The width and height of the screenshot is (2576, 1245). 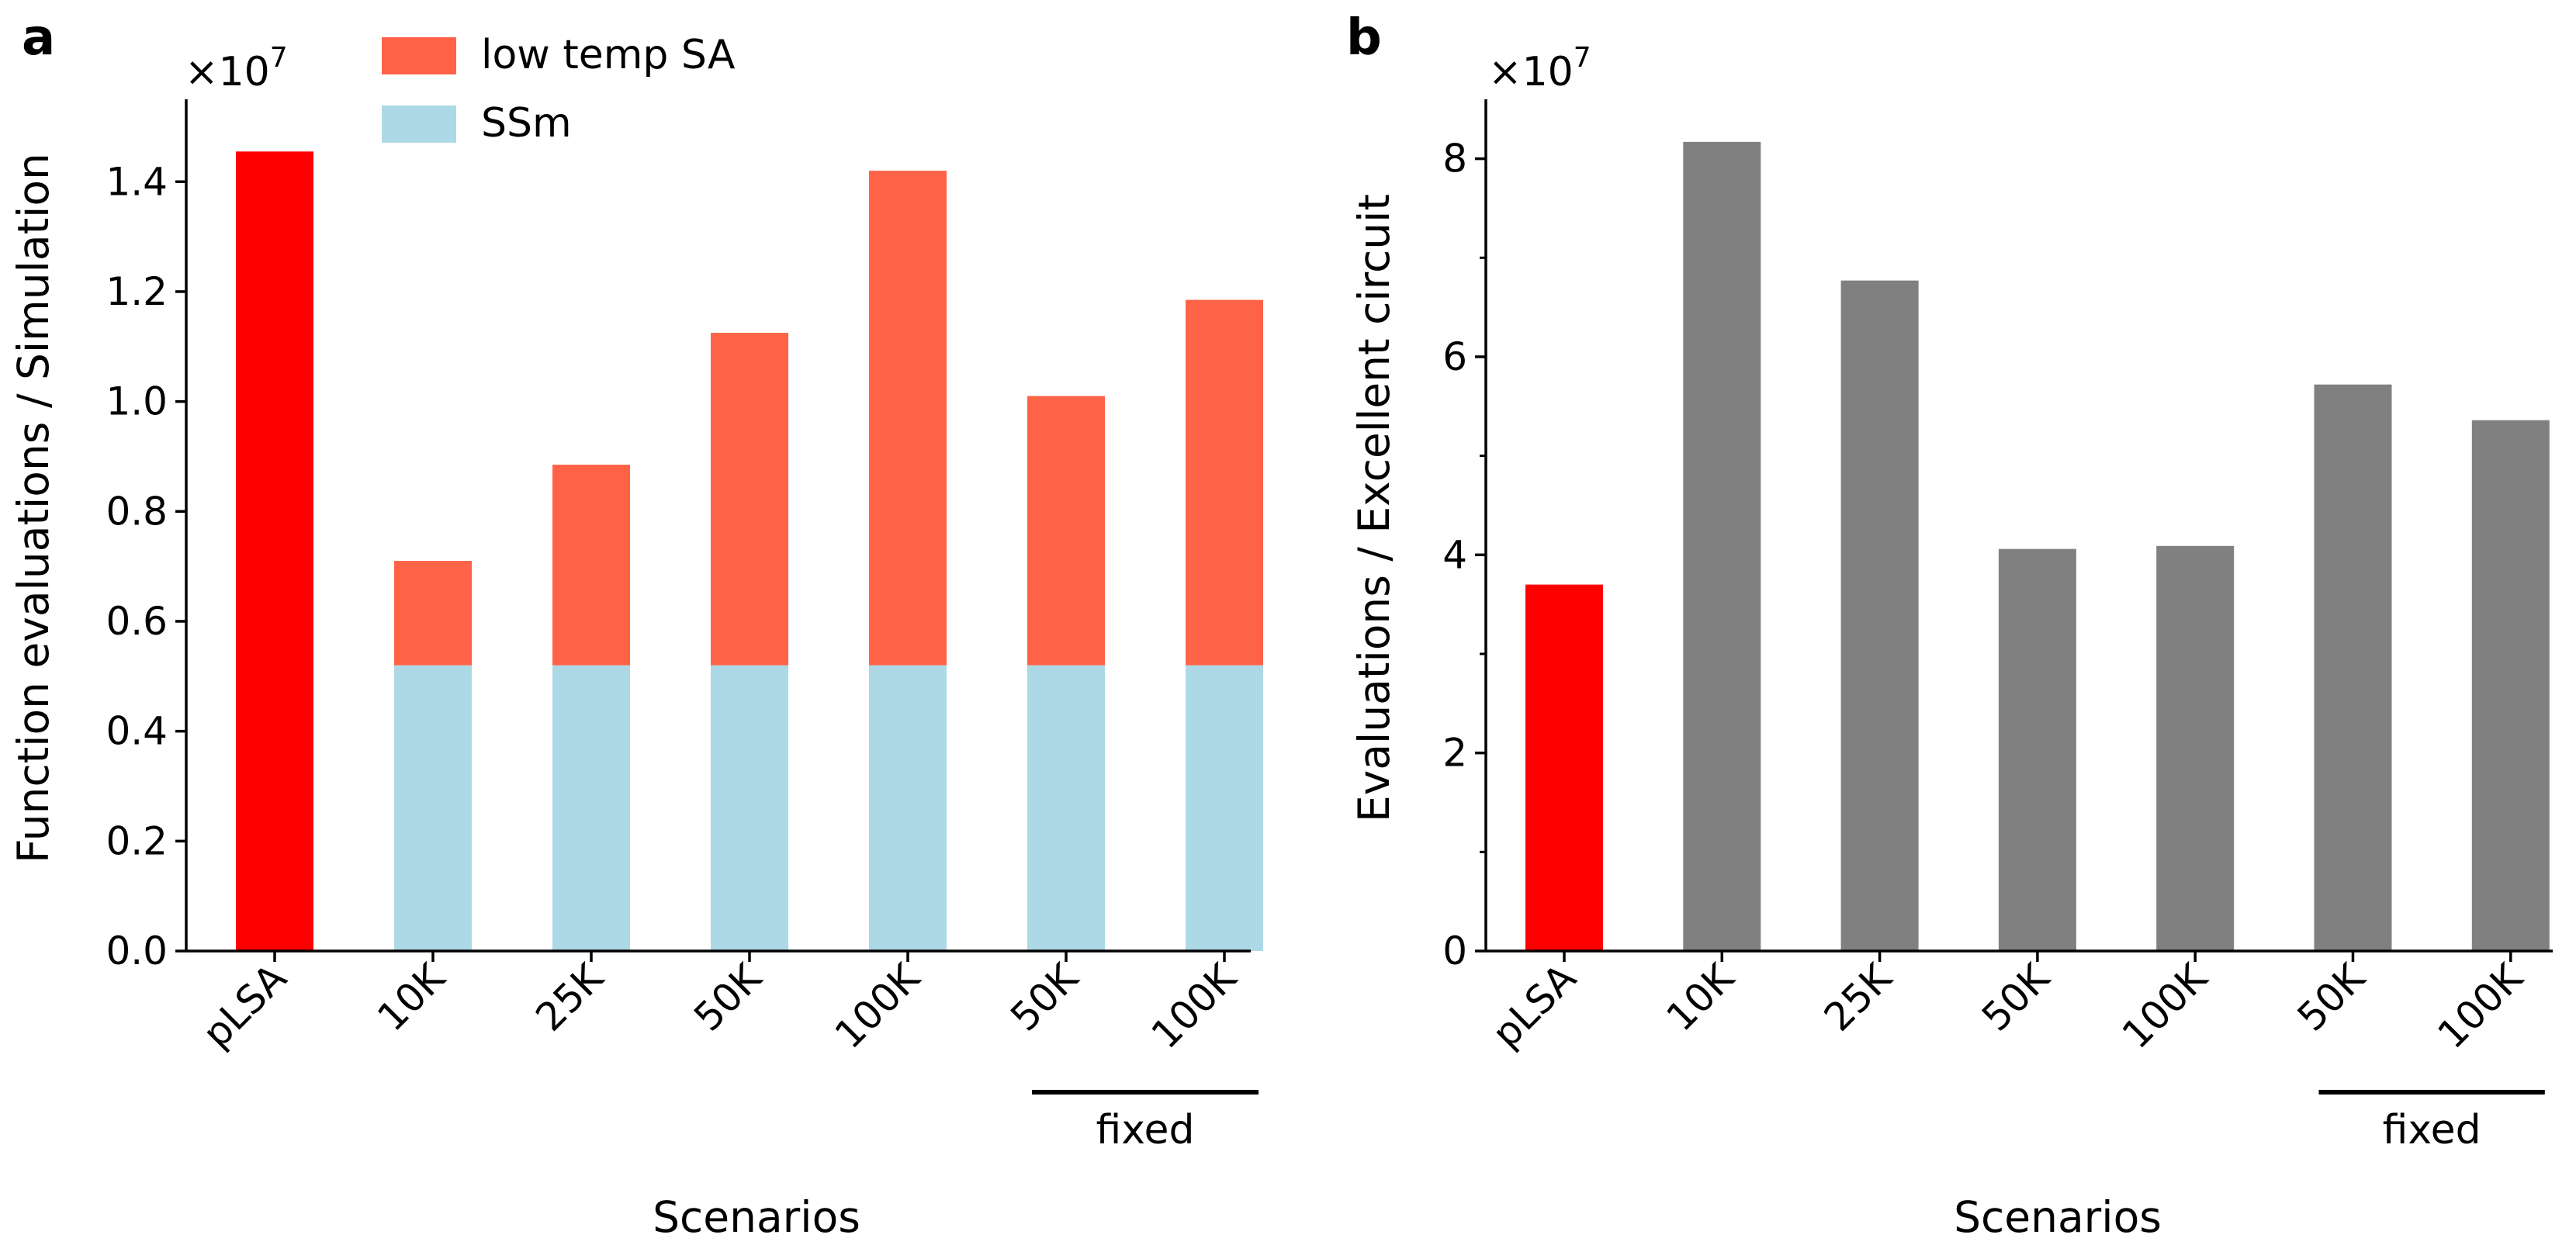 I want to click on x-axis-title-a: Scenarios, so click(x=756, y=1217).